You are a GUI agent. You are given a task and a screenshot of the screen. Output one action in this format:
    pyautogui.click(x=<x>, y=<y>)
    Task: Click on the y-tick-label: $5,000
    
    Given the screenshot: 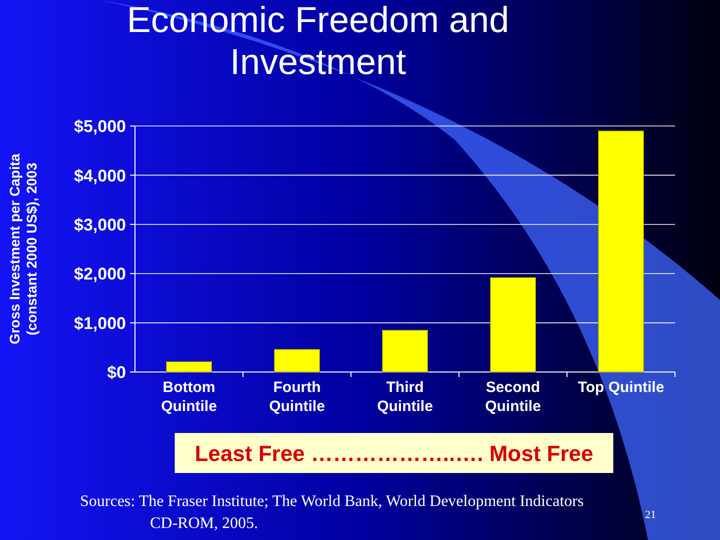 What is the action you would take?
    pyautogui.click(x=100, y=126)
    